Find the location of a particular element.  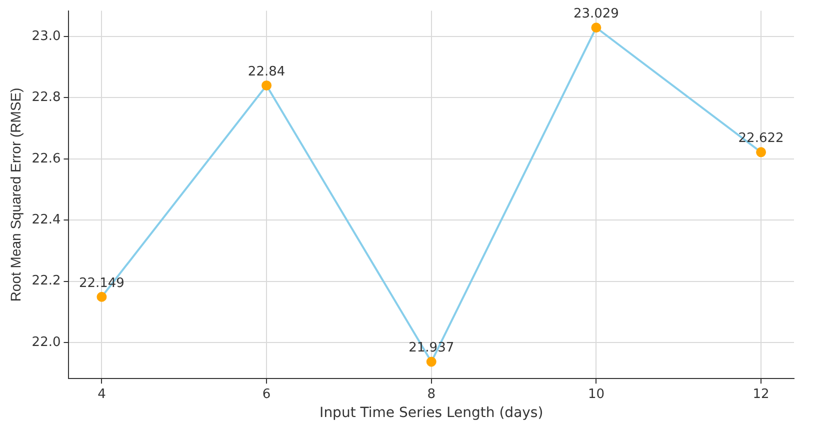

y-tick-label: 22.4 is located at coordinates (46, 220).